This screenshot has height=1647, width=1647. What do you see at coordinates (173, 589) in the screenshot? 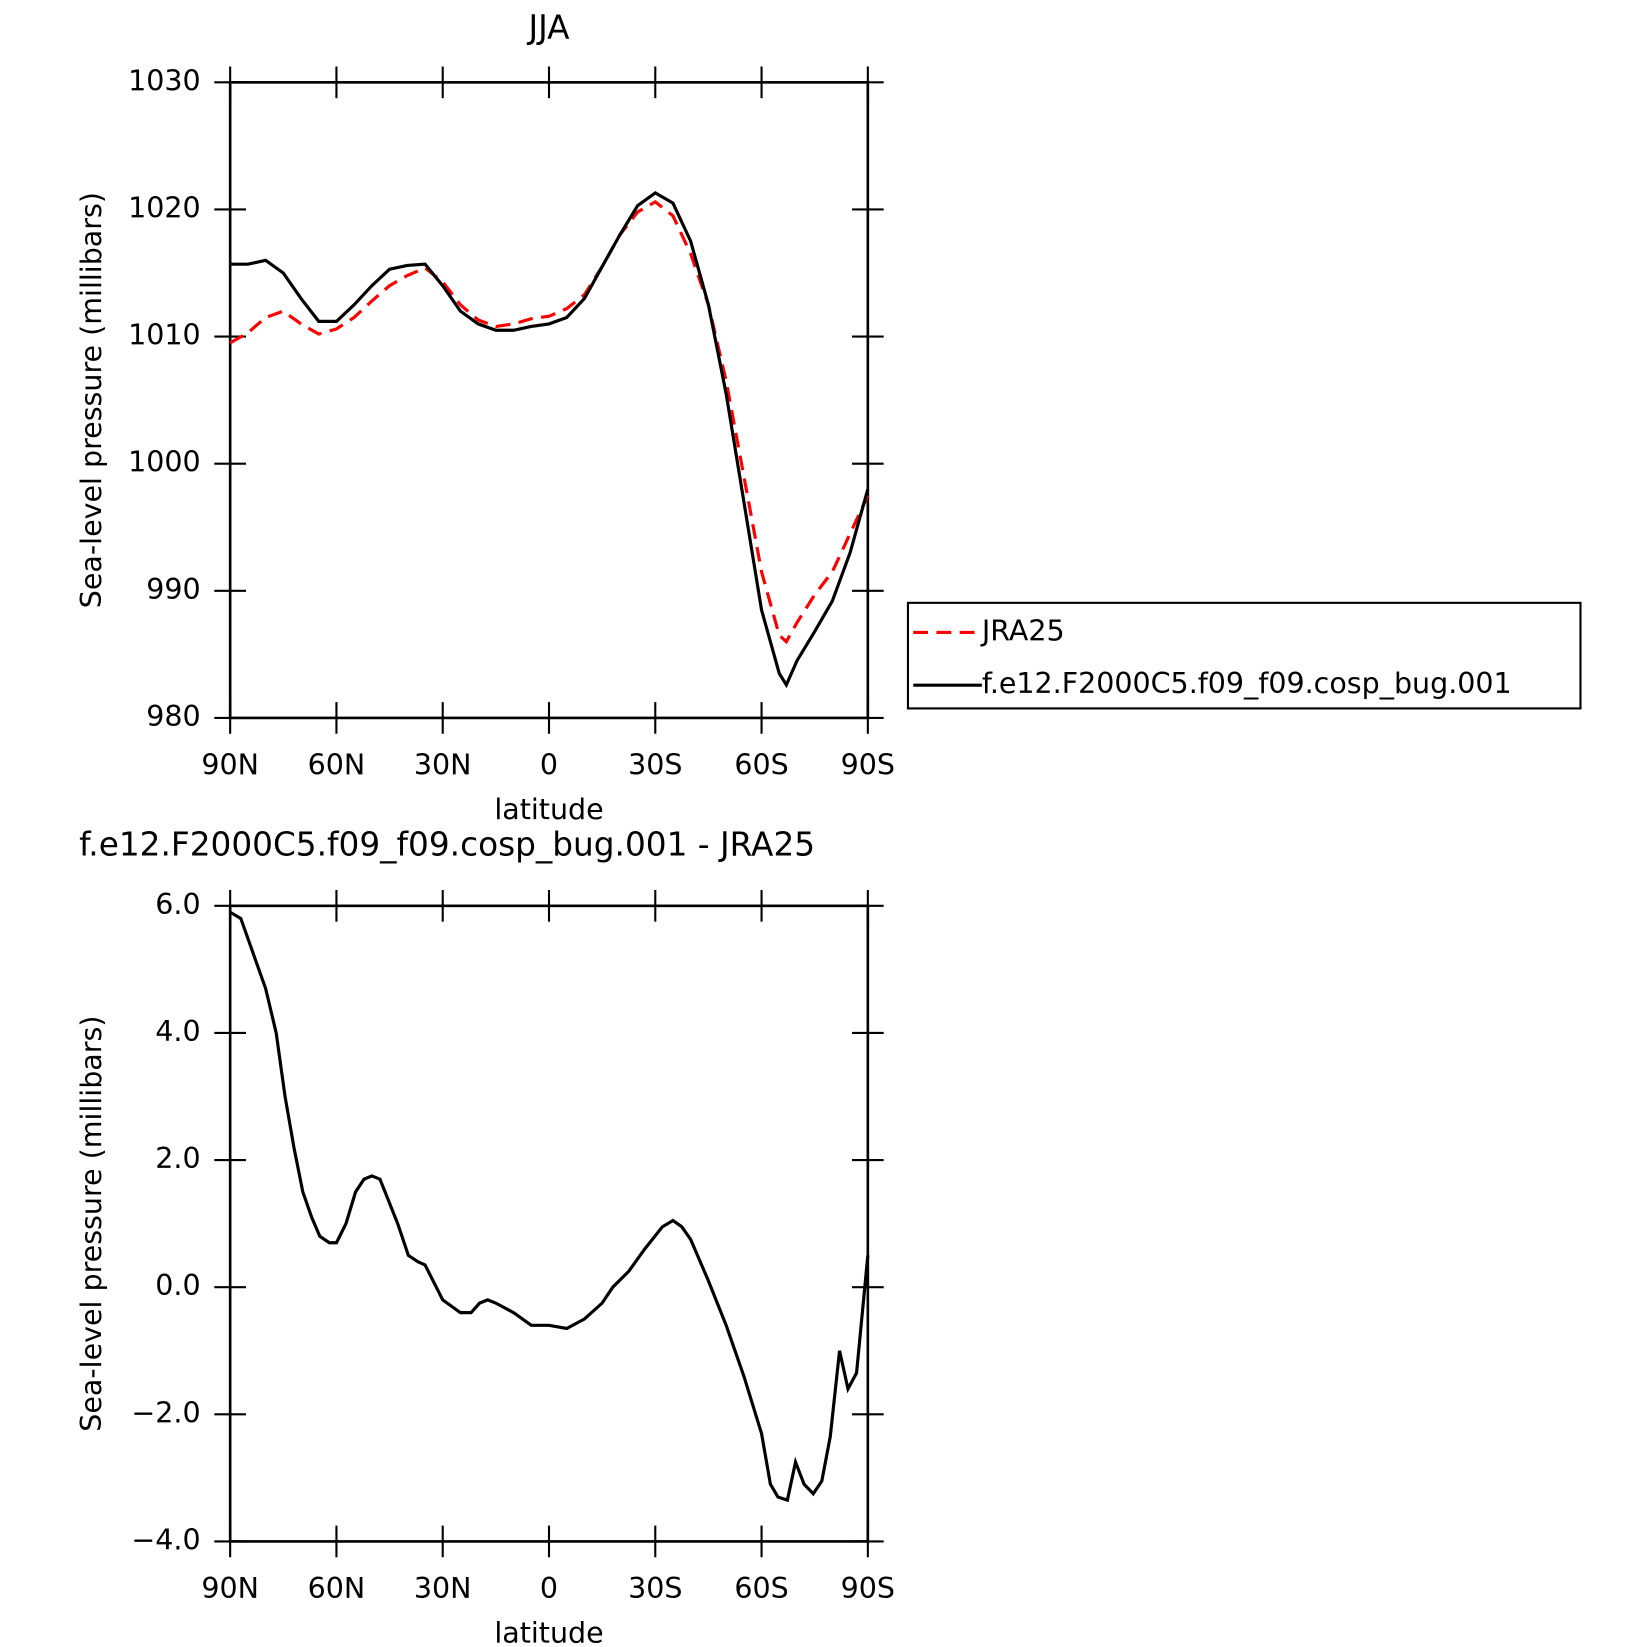
I see `y-tick-label: 990` at bounding box center [173, 589].